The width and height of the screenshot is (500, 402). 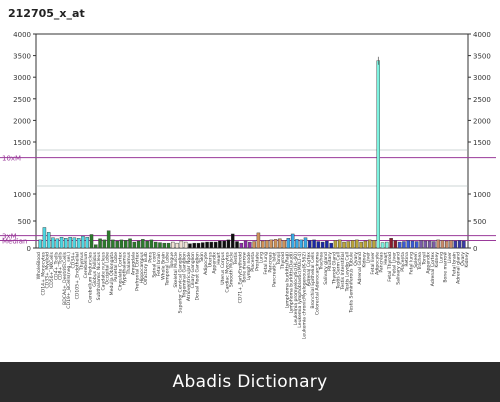 I want to click on x-tick-label: Adrenal gland, so click(x=459, y=268).